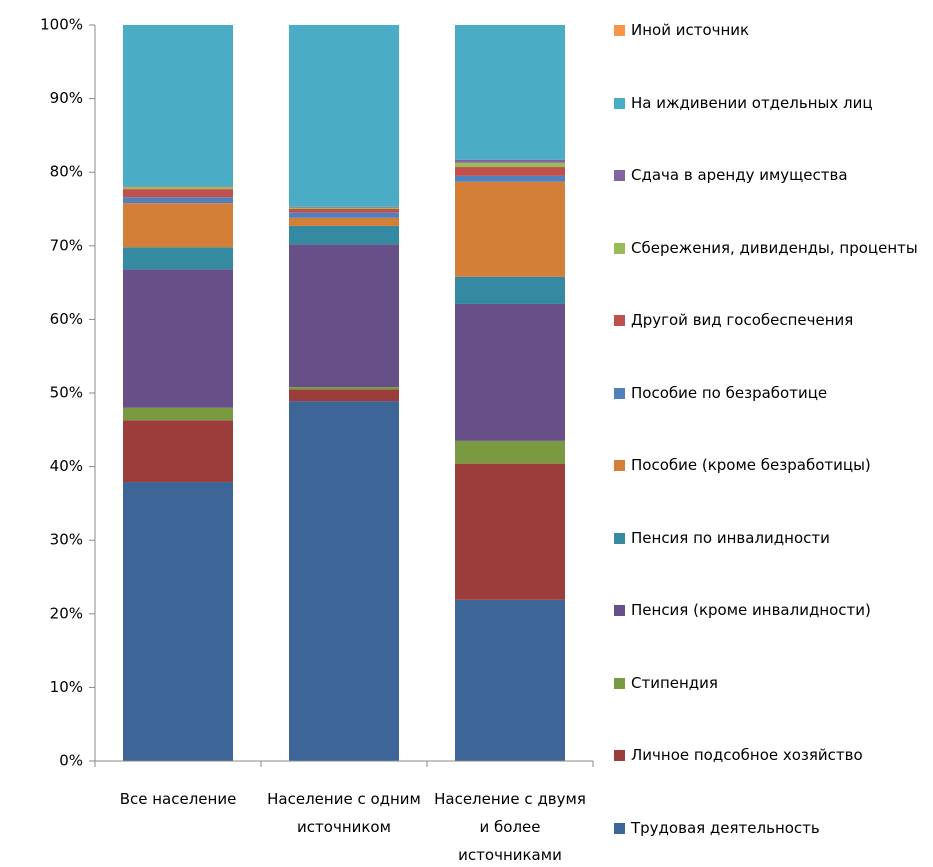 This screenshot has height=867, width=933. I want to click on x-tick-label: Все население, so click(178, 799).